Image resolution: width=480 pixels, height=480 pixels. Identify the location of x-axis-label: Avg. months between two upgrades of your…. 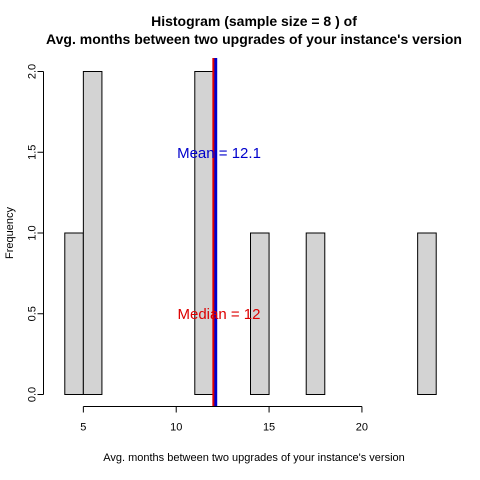
(254, 458).